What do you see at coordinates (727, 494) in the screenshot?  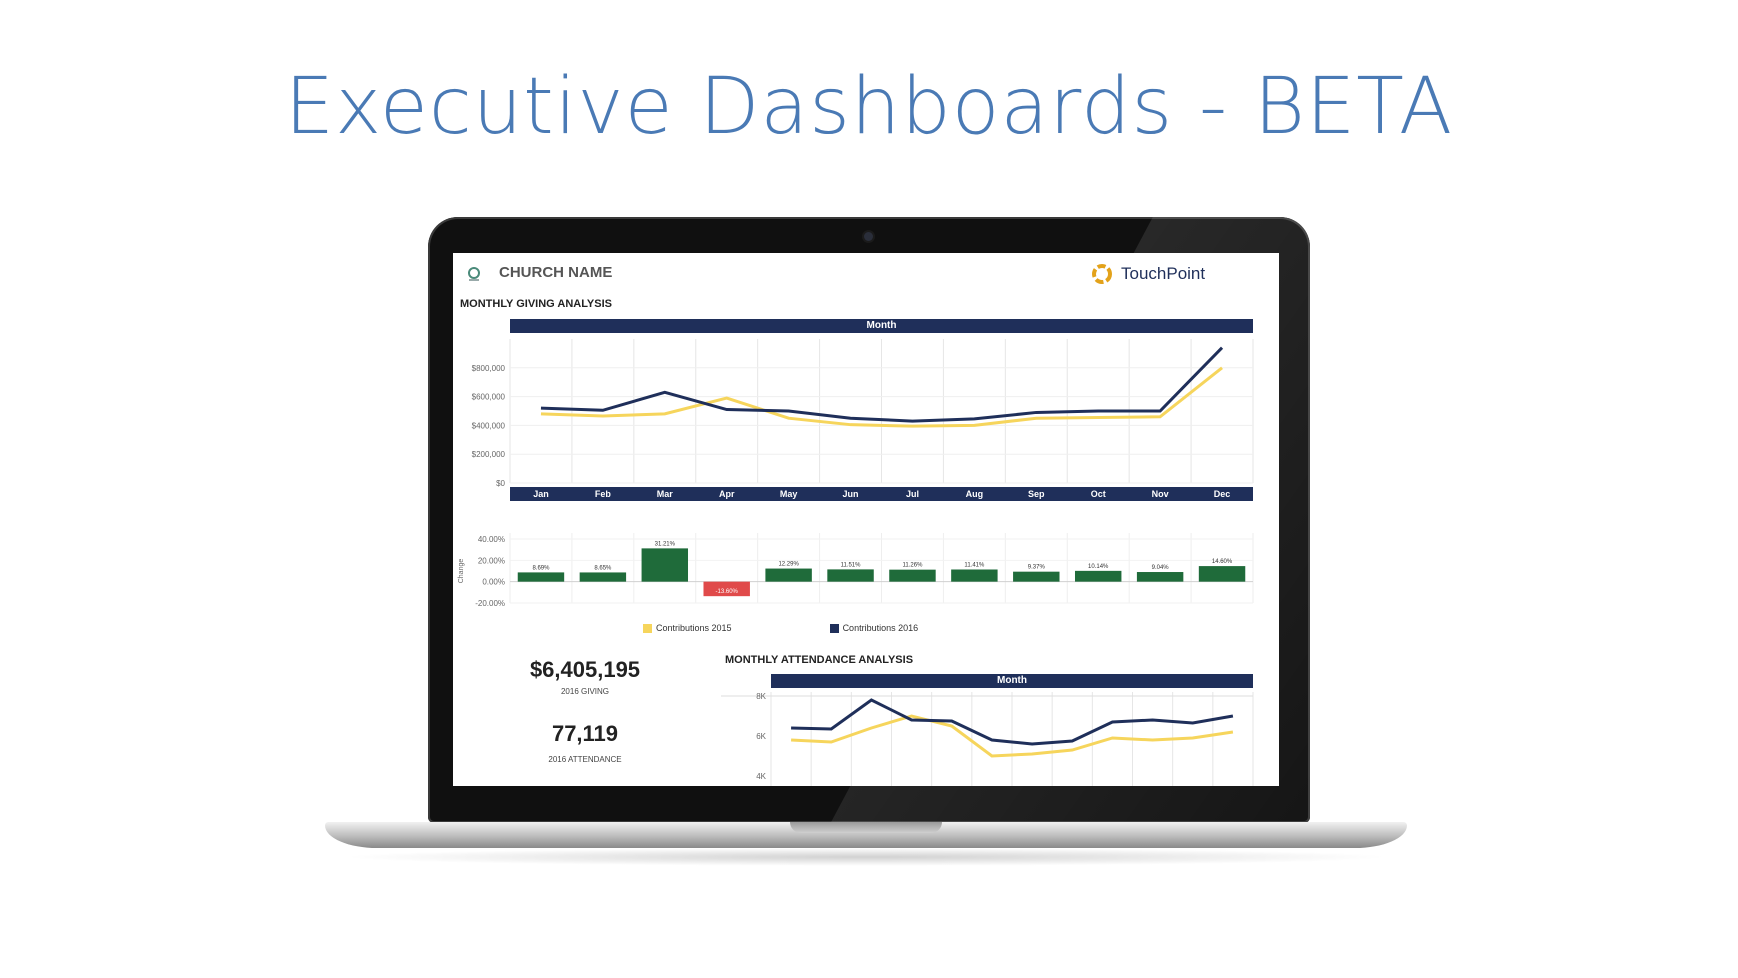 I see `x-tick-label: Apr` at bounding box center [727, 494].